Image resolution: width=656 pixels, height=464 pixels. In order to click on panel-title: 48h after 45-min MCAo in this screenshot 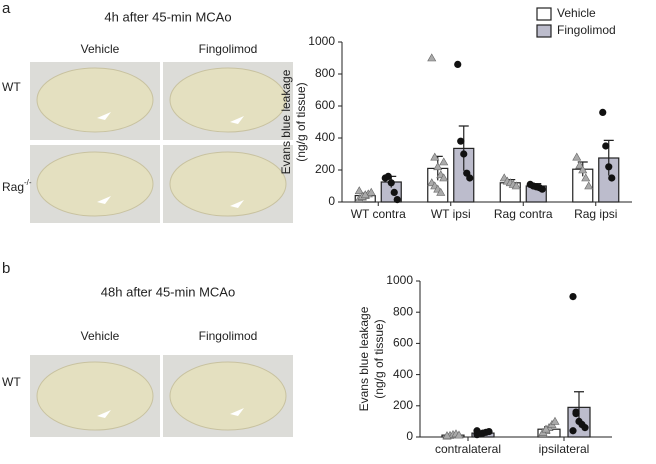, I will do `click(168, 291)`.